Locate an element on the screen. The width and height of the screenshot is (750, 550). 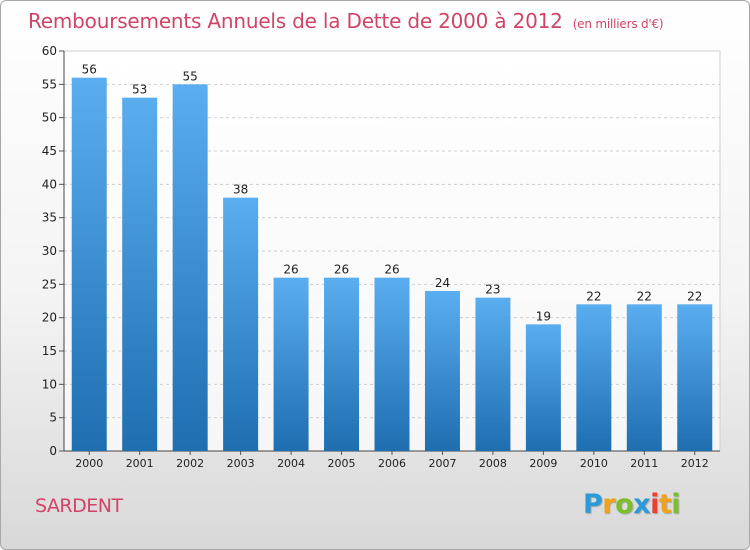
x-tick-label: 2001 is located at coordinates (140, 463).